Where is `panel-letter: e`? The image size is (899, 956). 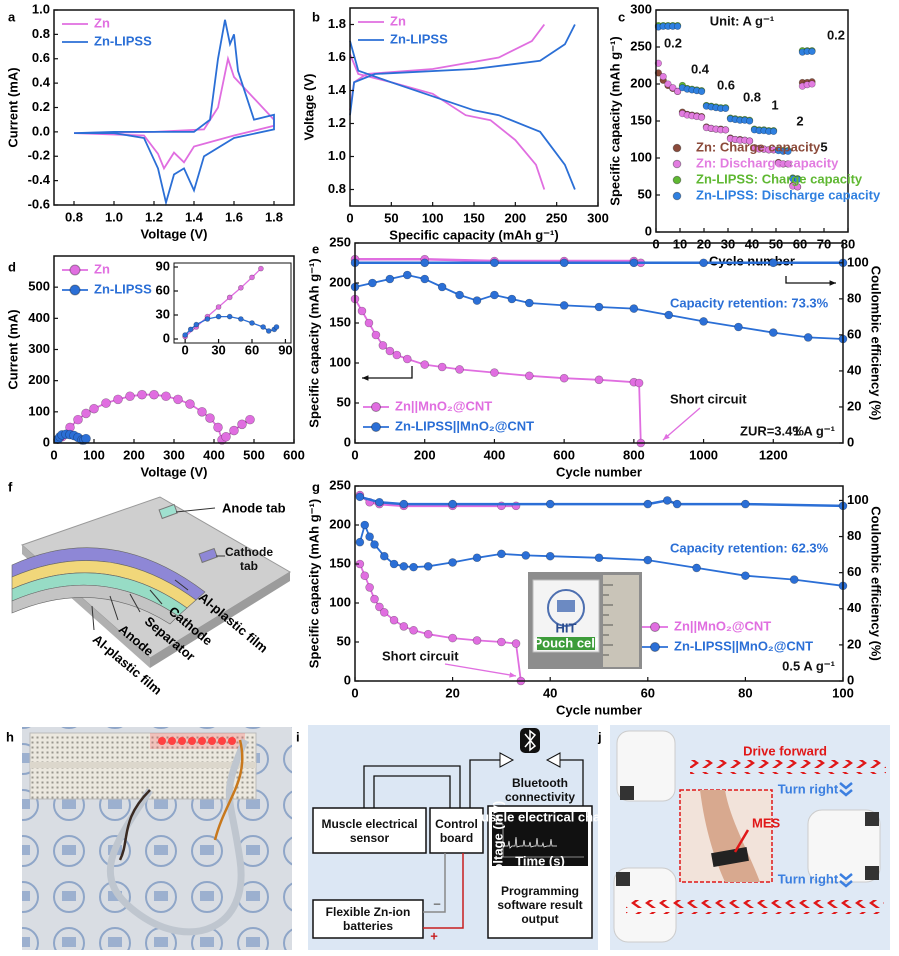
panel-letter: e is located at coordinates (315, 248).